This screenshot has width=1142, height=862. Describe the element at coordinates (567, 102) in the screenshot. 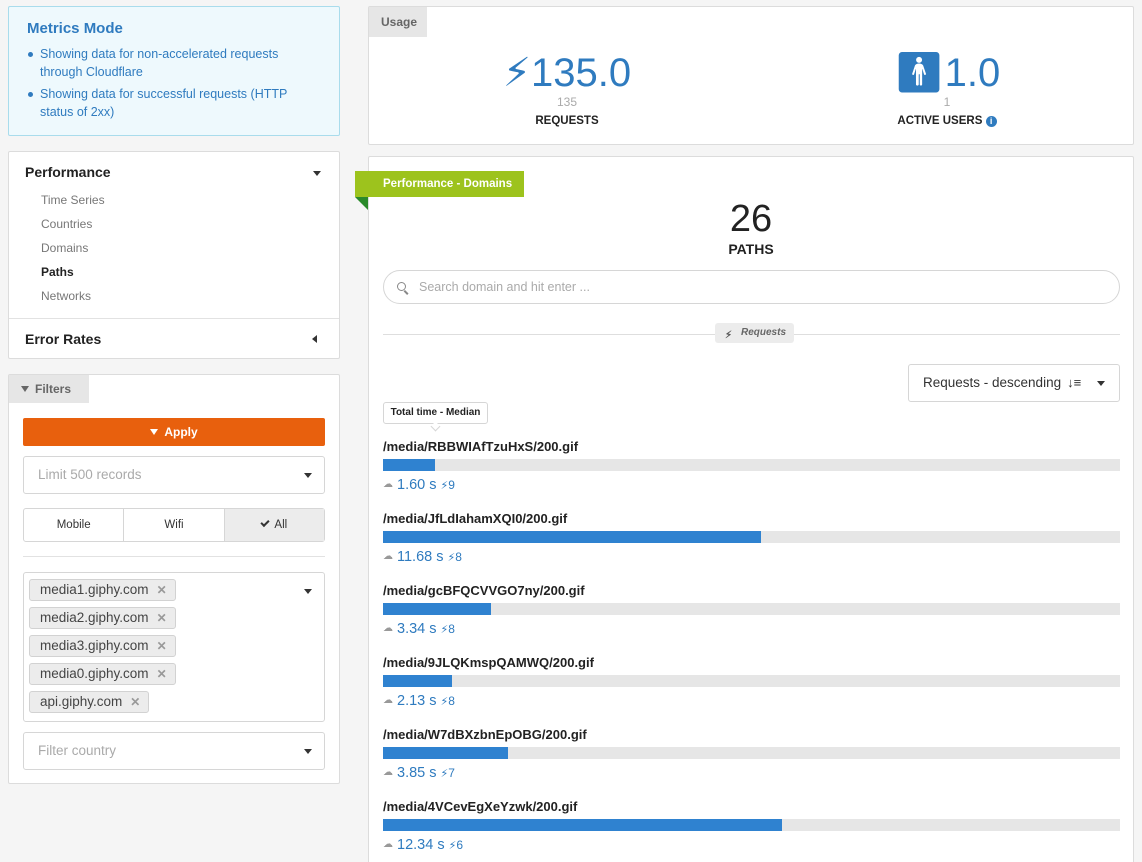

I see `requests-raw: 135` at that location.